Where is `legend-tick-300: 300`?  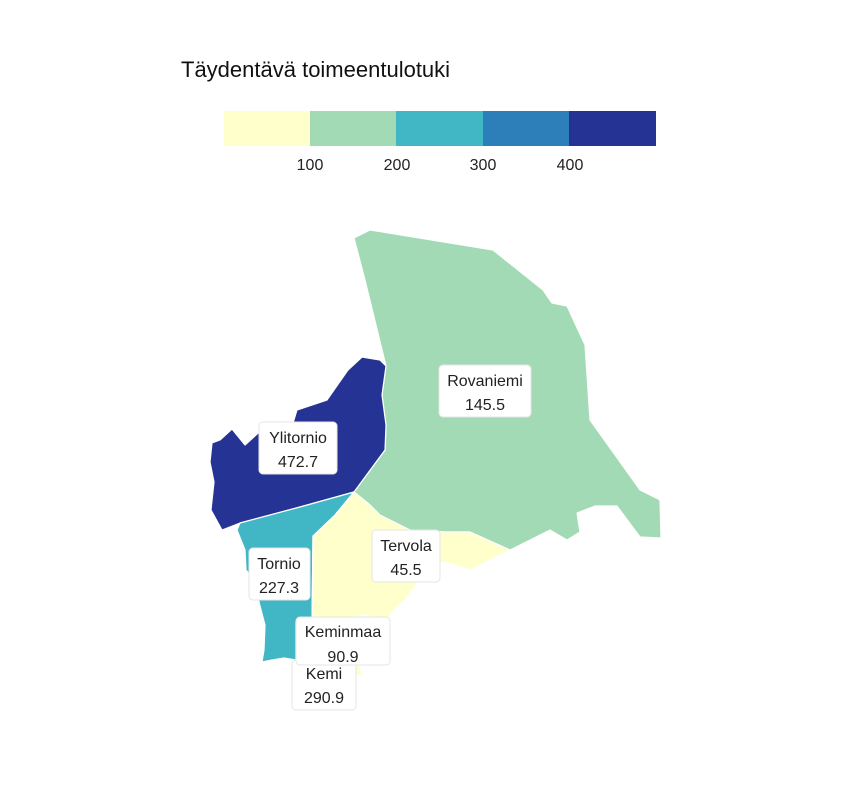
legend-tick-300: 300 is located at coordinates (483, 165).